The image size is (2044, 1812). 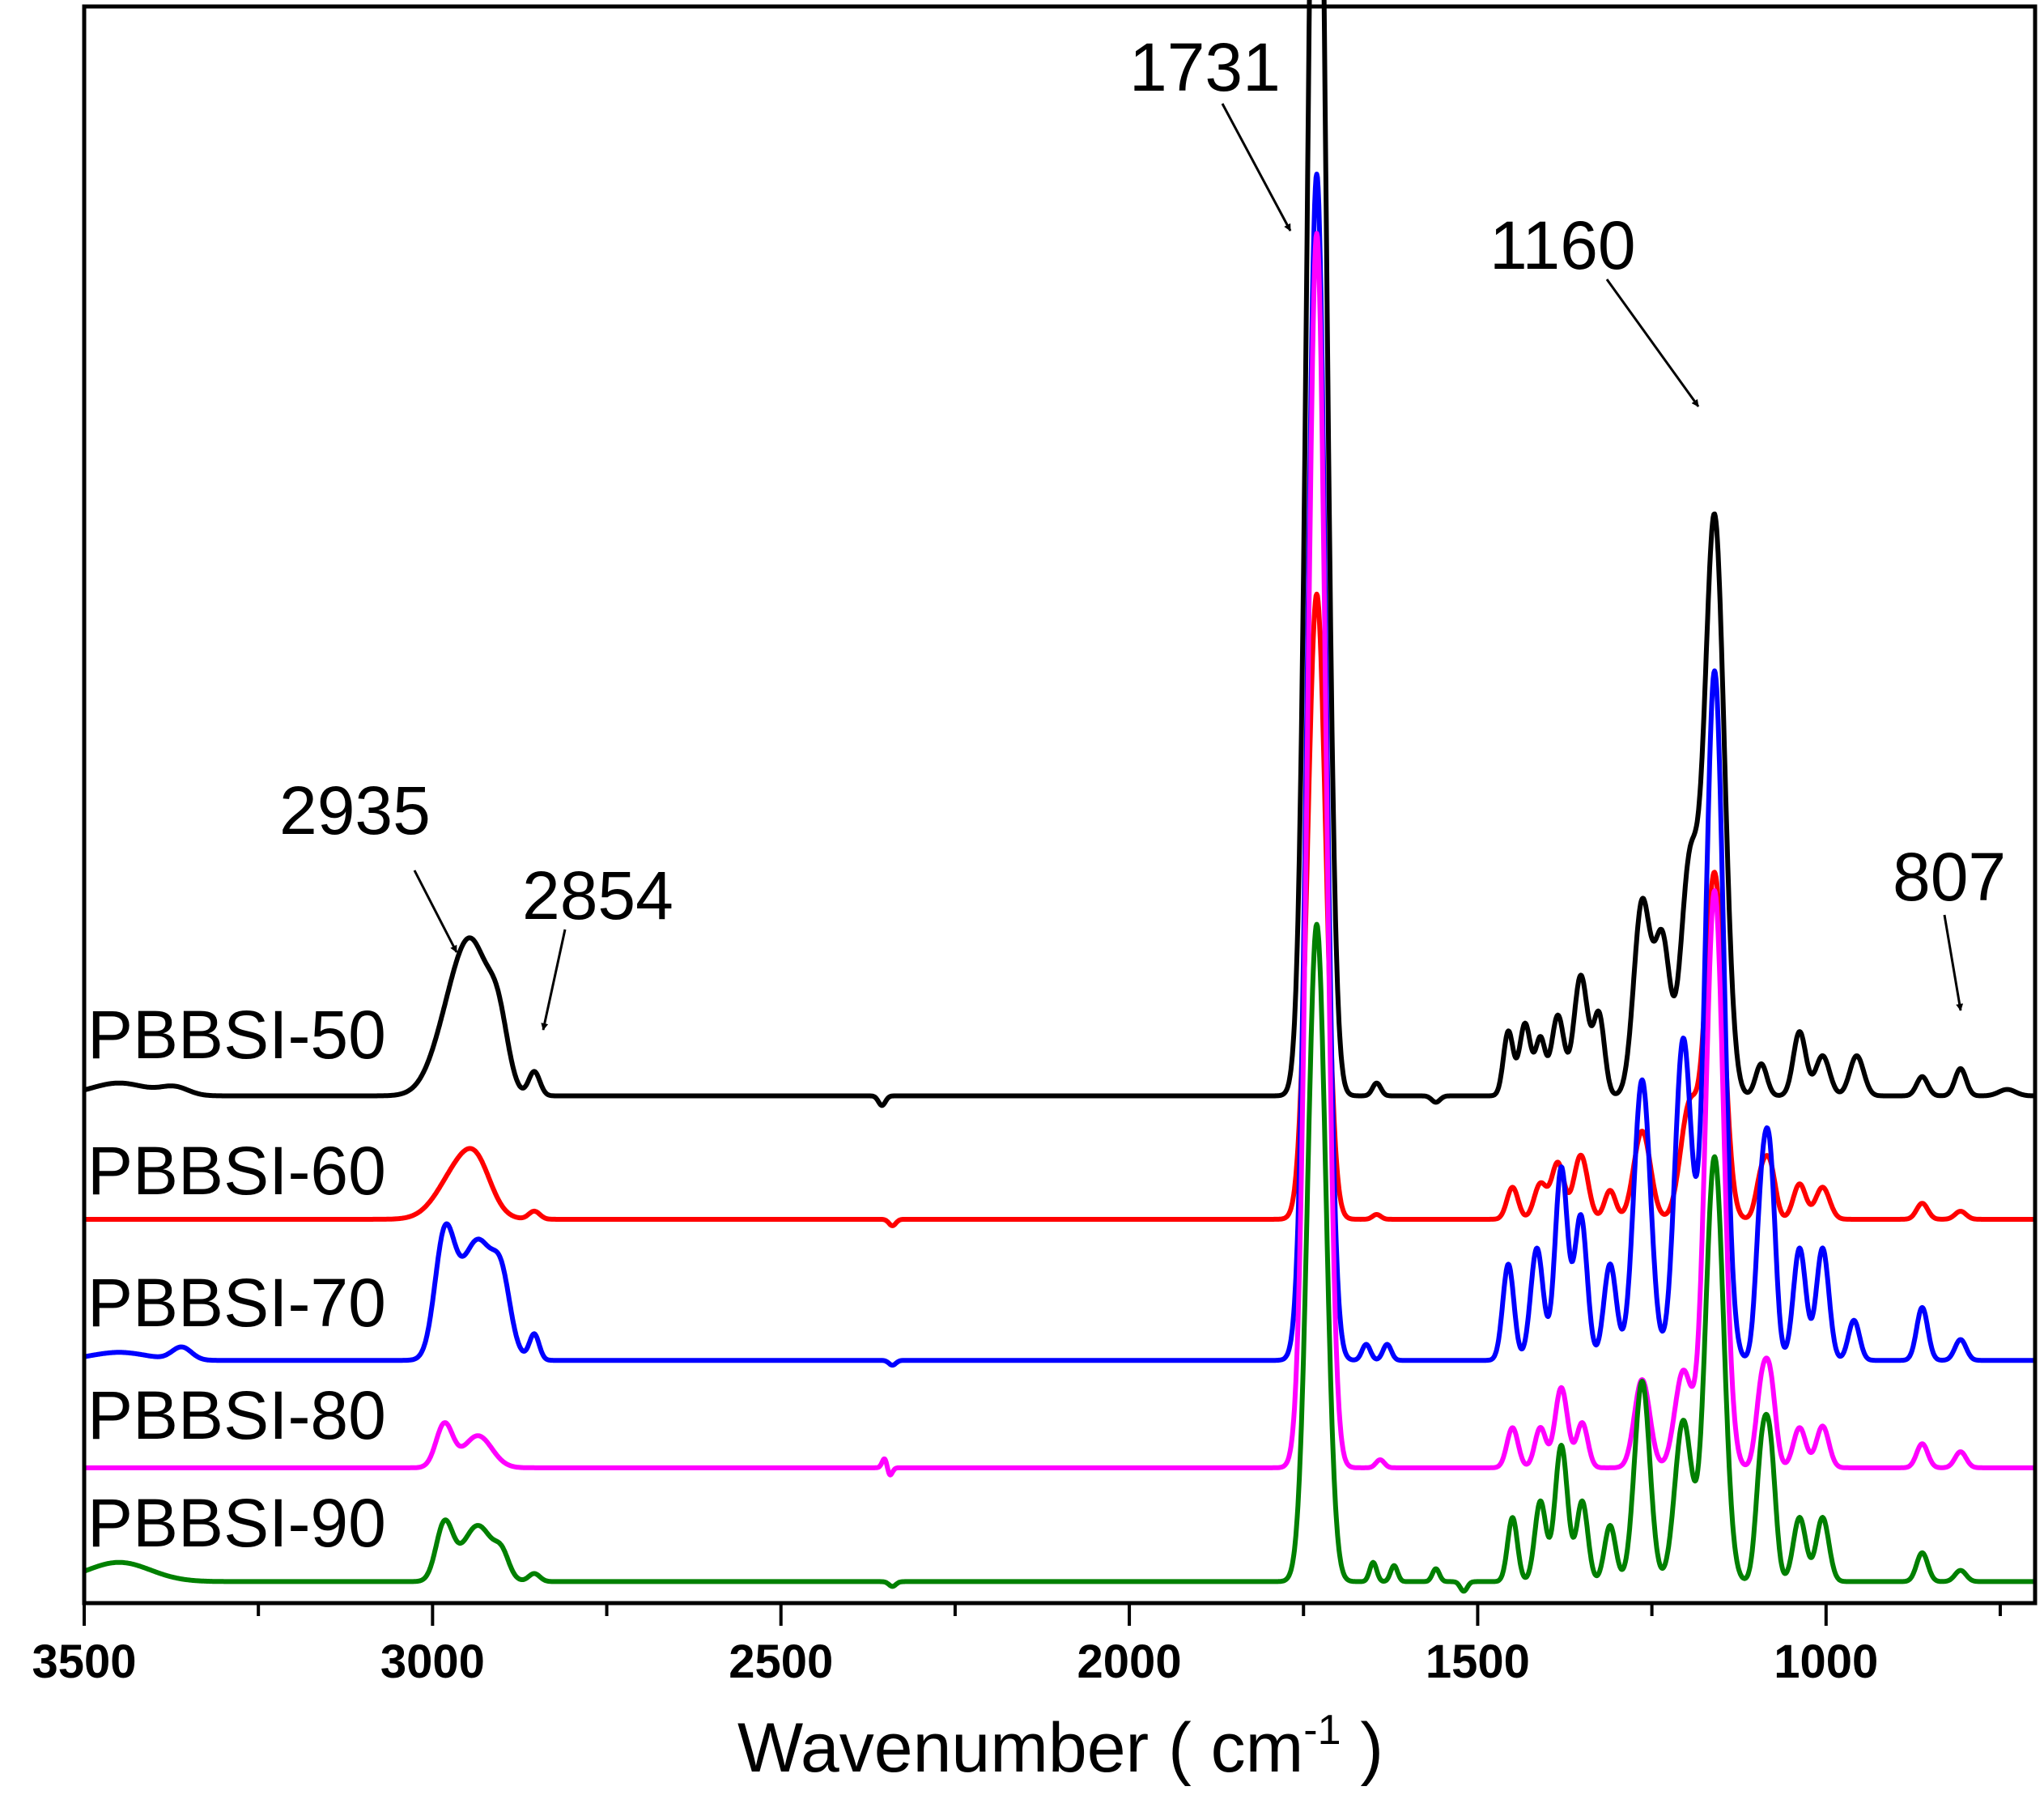 What do you see at coordinates (1257, 167) in the screenshot?
I see `annotation-1731-arrow` at bounding box center [1257, 167].